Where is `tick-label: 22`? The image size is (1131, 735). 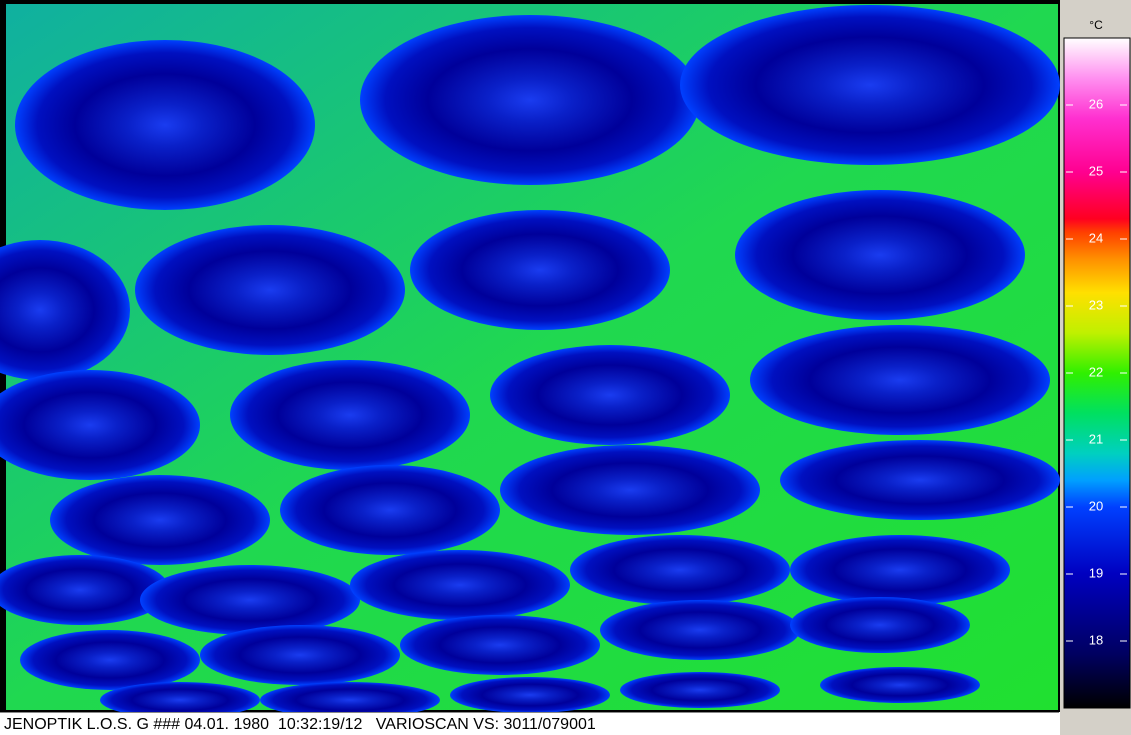
tick-label: 22 is located at coordinates (1096, 371).